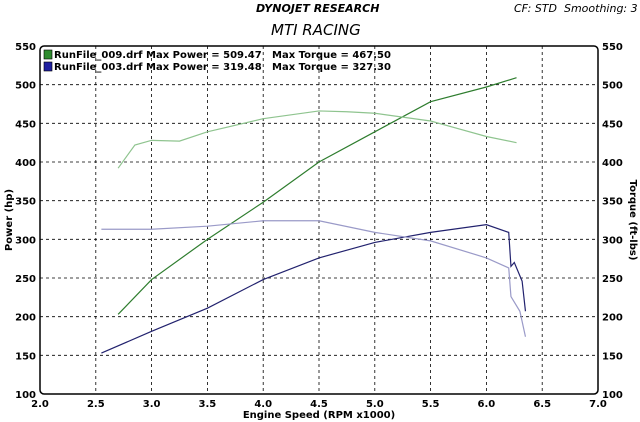 The image size is (640, 422). I want to click on chart-title: MTI RACING, so click(316, 30).